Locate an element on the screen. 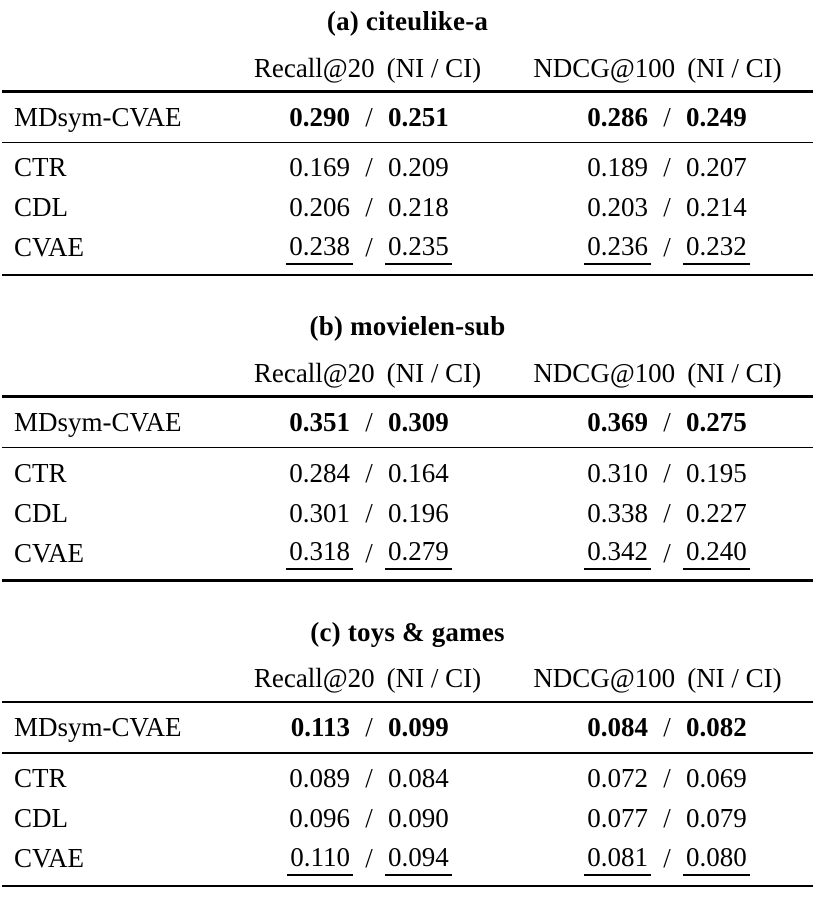 The width and height of the screenshot is (815, 899). recall-ci-value: 0.094 is located at coordinates (442, 859).